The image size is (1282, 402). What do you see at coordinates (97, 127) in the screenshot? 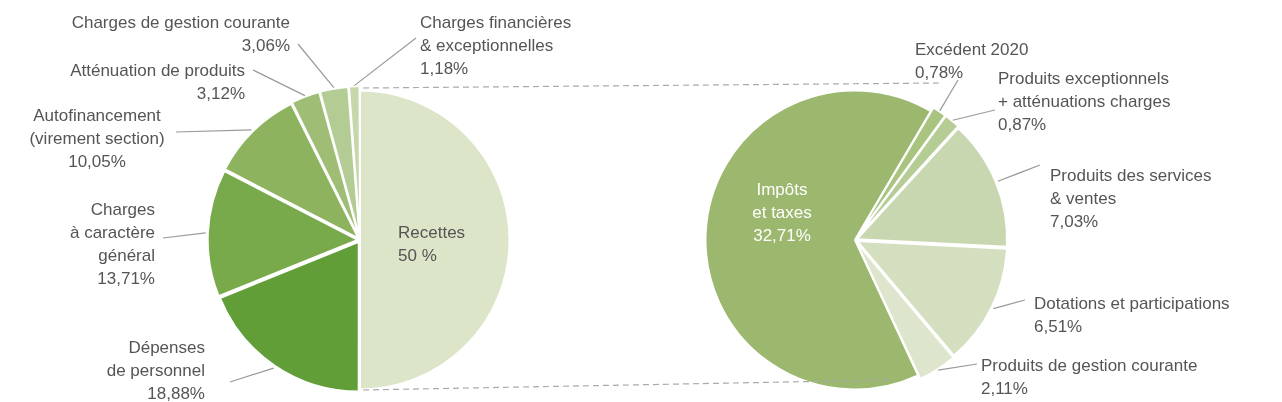
I see `slice-label: Autofinancement (virement section)` at bounding box center [97, 127].